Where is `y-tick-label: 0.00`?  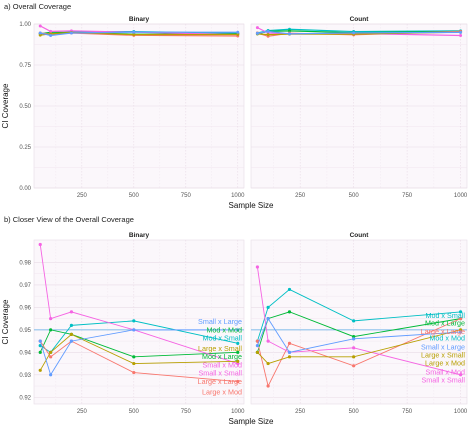
y-tick-label: 0.00 is located at coordinates (25, 189).